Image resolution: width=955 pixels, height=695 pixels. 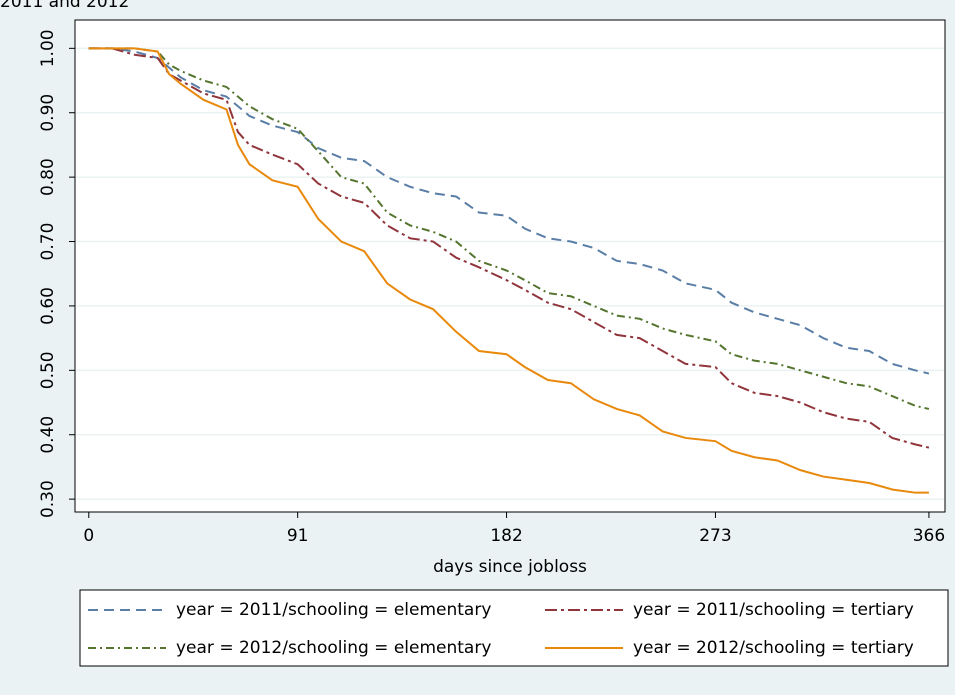 I want to click on y-tick-label: 0.80, so click(x=48, y=177).